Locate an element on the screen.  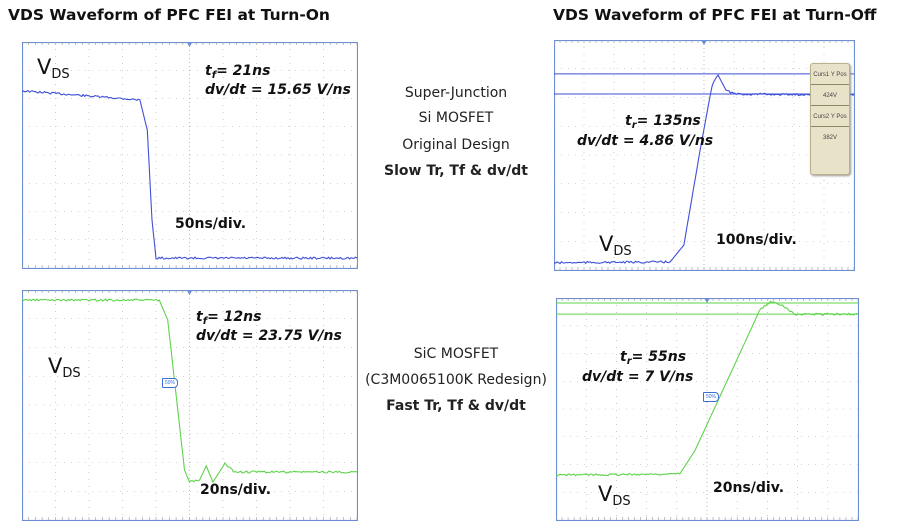
sic-desc-2: (C3M0065100K Redesign) is located at coordinates (456, 380).